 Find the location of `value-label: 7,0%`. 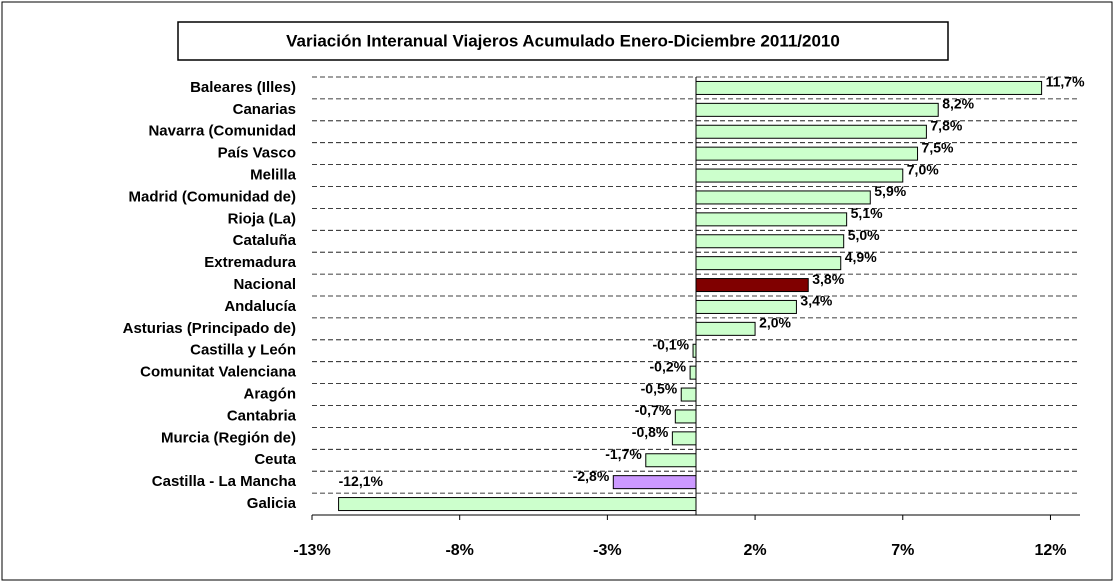

value-label: 7,0% is located at coordinates (923, 169).